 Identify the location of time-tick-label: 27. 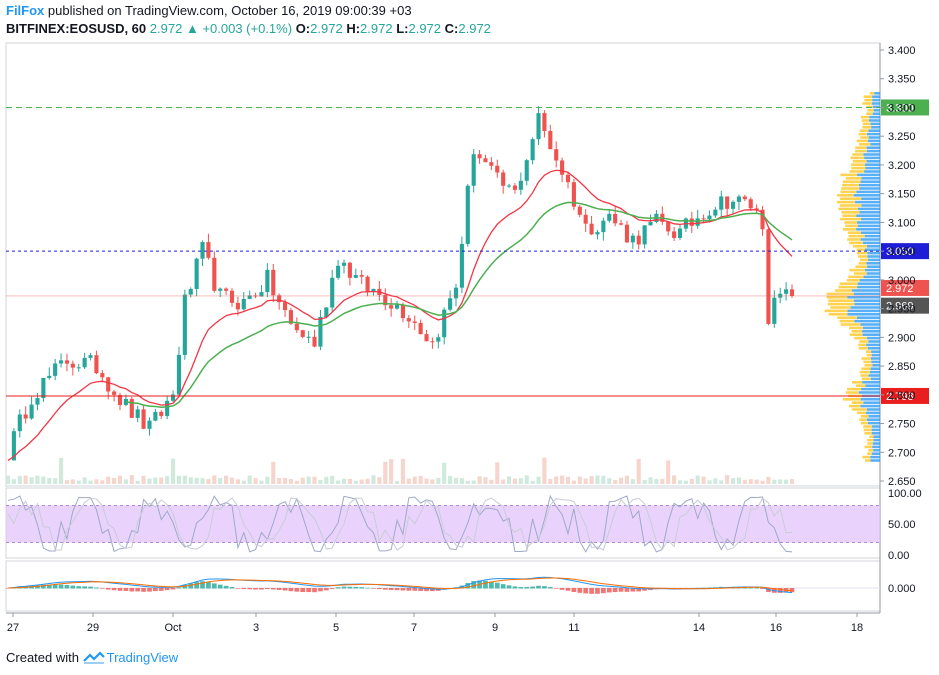
(13, 628).